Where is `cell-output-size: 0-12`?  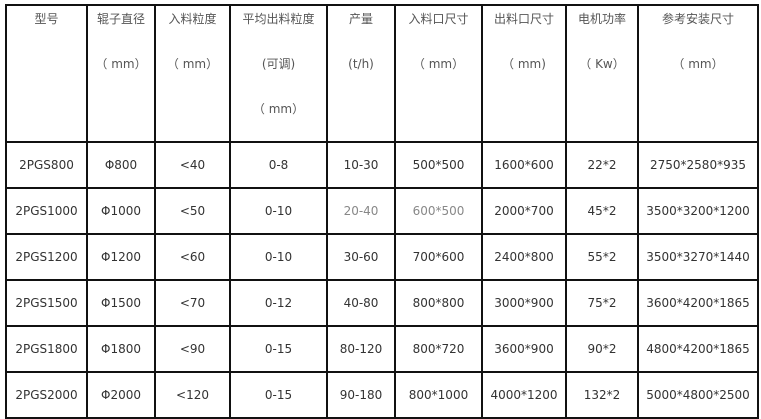
cell-output-size: 0-12 is located at coordinates (278, 303).